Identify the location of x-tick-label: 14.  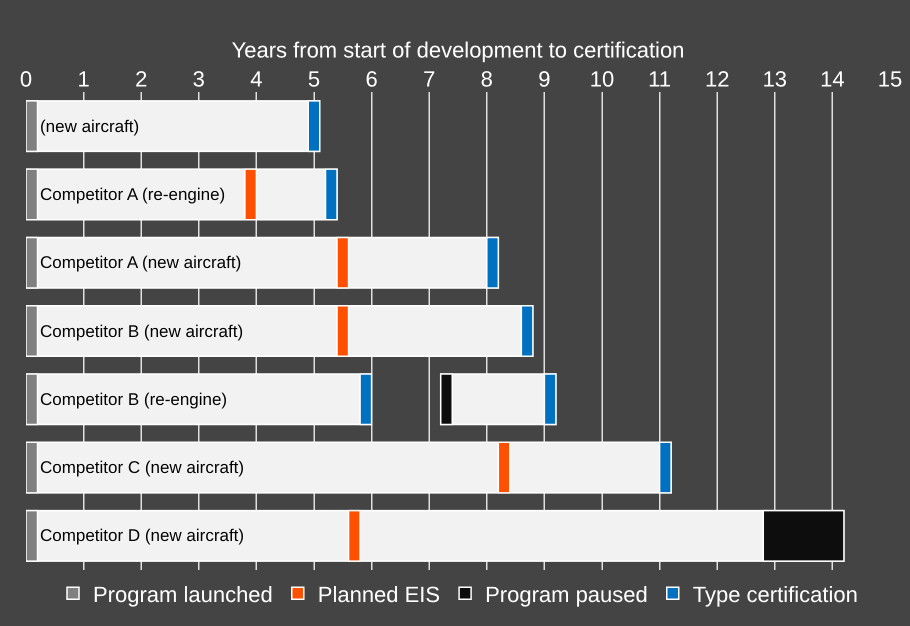
(832, 79).